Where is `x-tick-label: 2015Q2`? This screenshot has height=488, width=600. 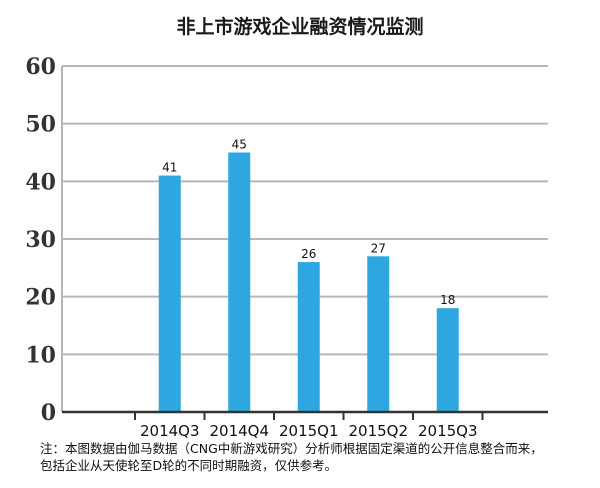 x-tick-label: 2015Q2 is located at coordinates (378, 431).